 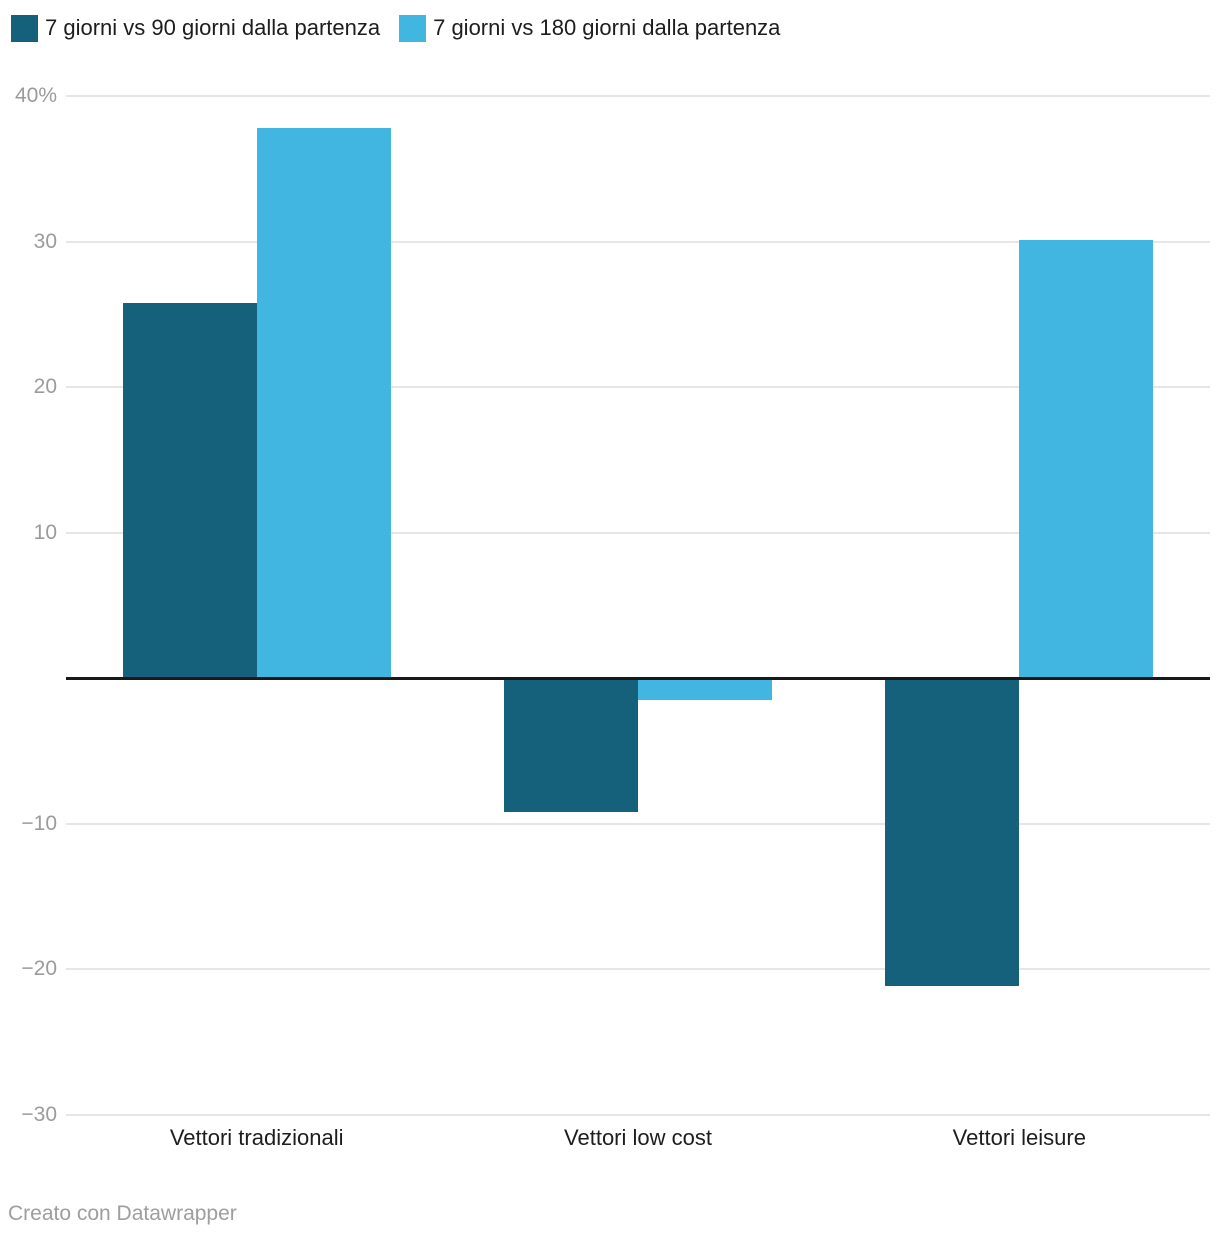 I want to click on legend-item-180-giorni: 7 giorni vs 180 giorni dalla partenza, so click(x=589, y=28).